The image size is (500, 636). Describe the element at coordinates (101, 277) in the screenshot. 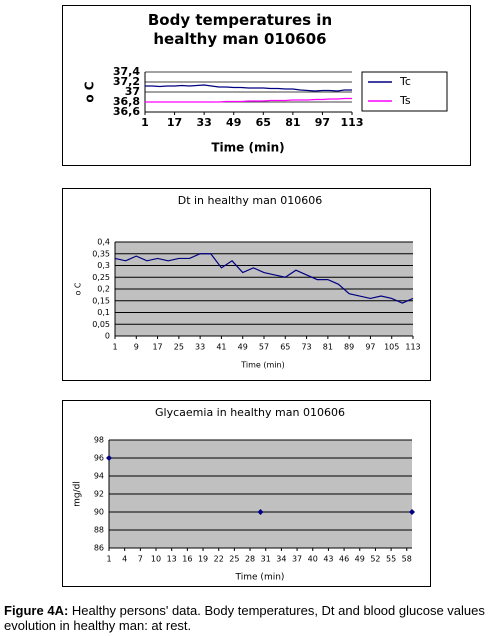

I see `y-tick-label: 0,25` at that location.